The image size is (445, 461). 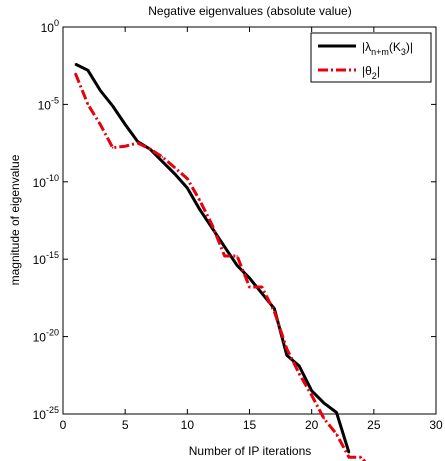 I want to click on x-tick-label: 10, so click(x=188, y=425).